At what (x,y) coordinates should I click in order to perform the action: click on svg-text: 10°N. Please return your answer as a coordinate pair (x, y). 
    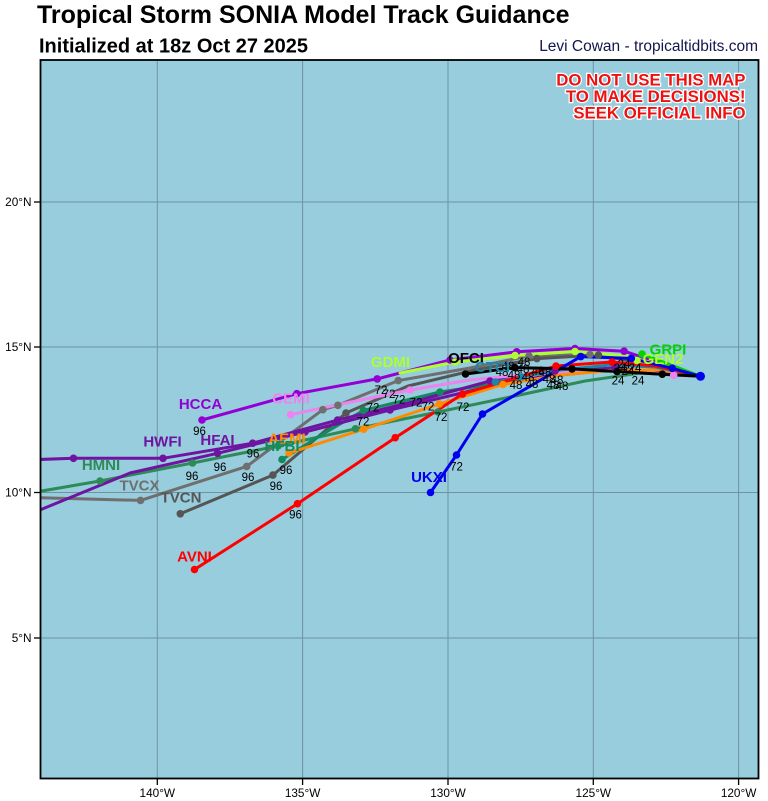
    Looking at the image, I should click on (18, 493).